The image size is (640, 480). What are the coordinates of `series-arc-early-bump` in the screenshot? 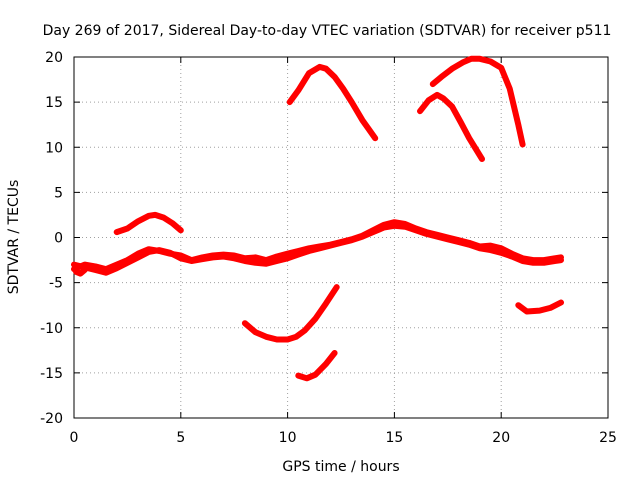 It's located at (148, 223).